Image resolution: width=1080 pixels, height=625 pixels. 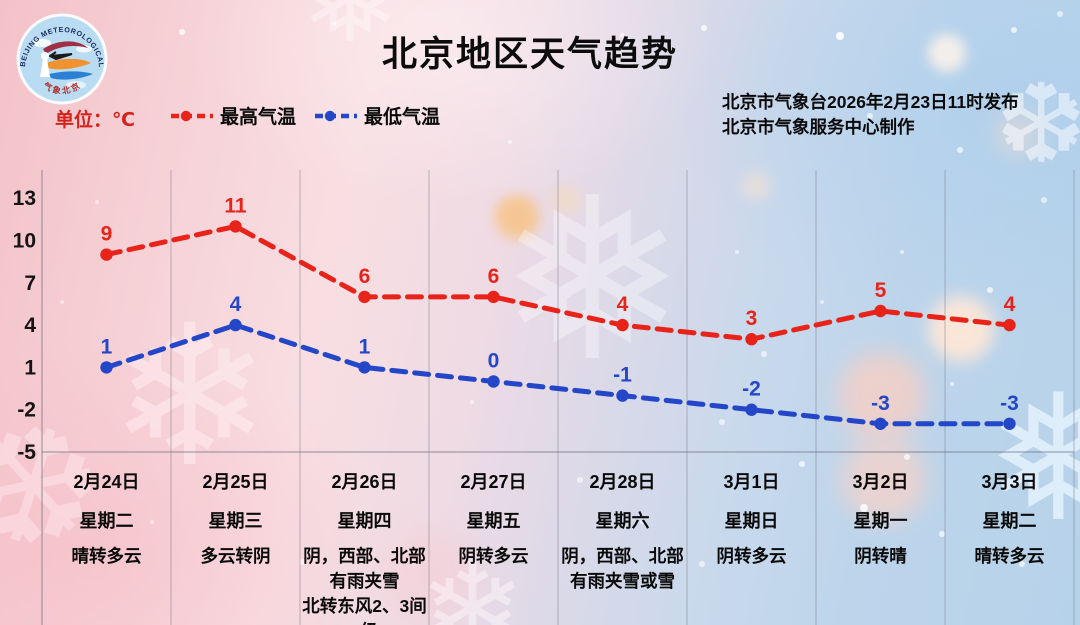 I want to click on y-tick-label: 13, so click(x=24, y=198).